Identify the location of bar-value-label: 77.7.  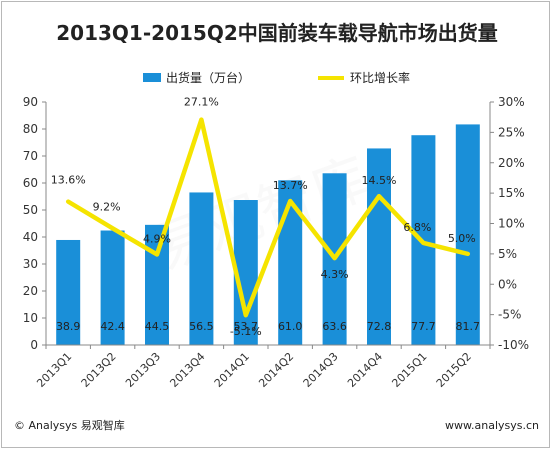
(423, 326).